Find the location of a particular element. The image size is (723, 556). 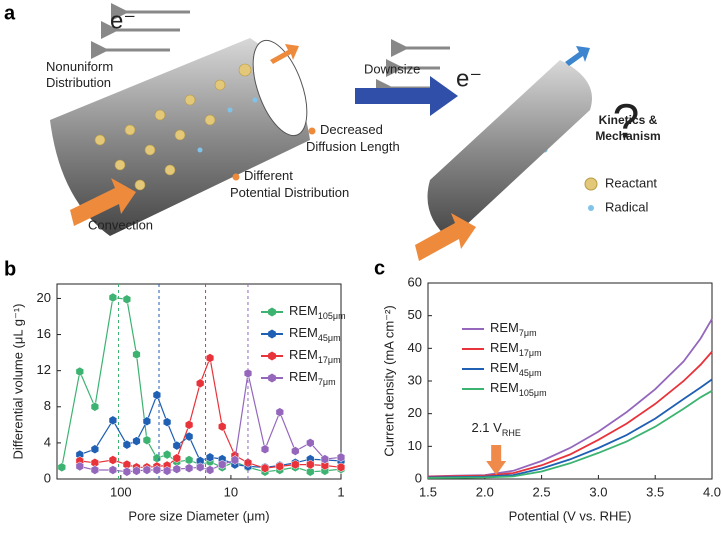

question-mark: ? is located at coordinates (626, 122).